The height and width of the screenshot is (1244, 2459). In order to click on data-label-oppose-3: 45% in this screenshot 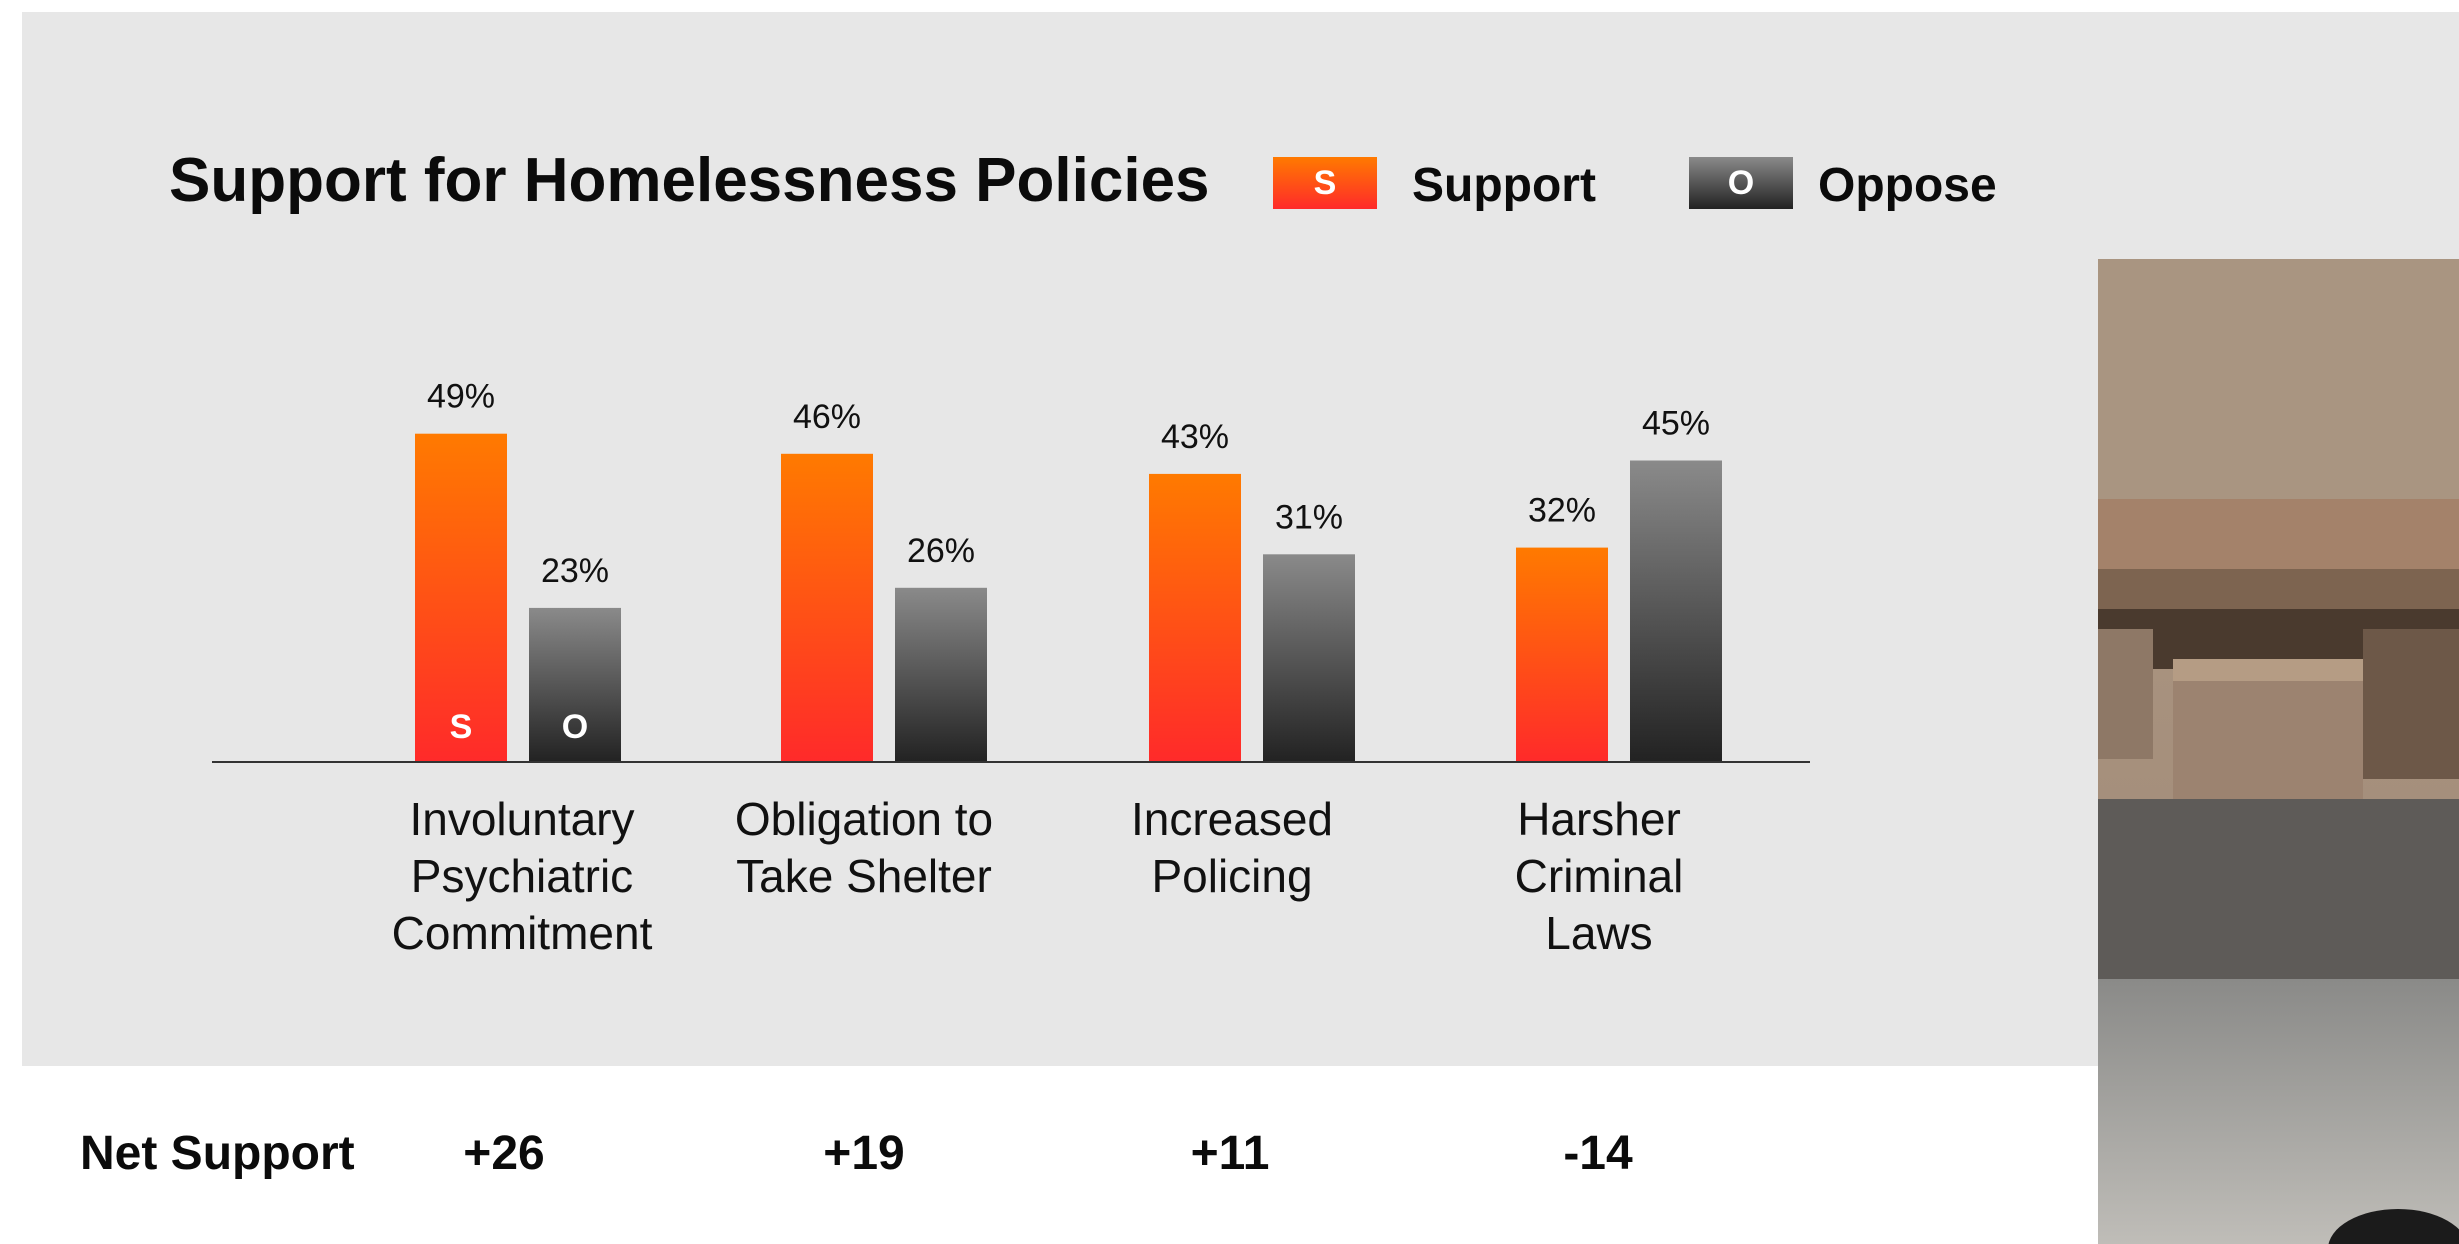, I will do `click(1676, 424)`.